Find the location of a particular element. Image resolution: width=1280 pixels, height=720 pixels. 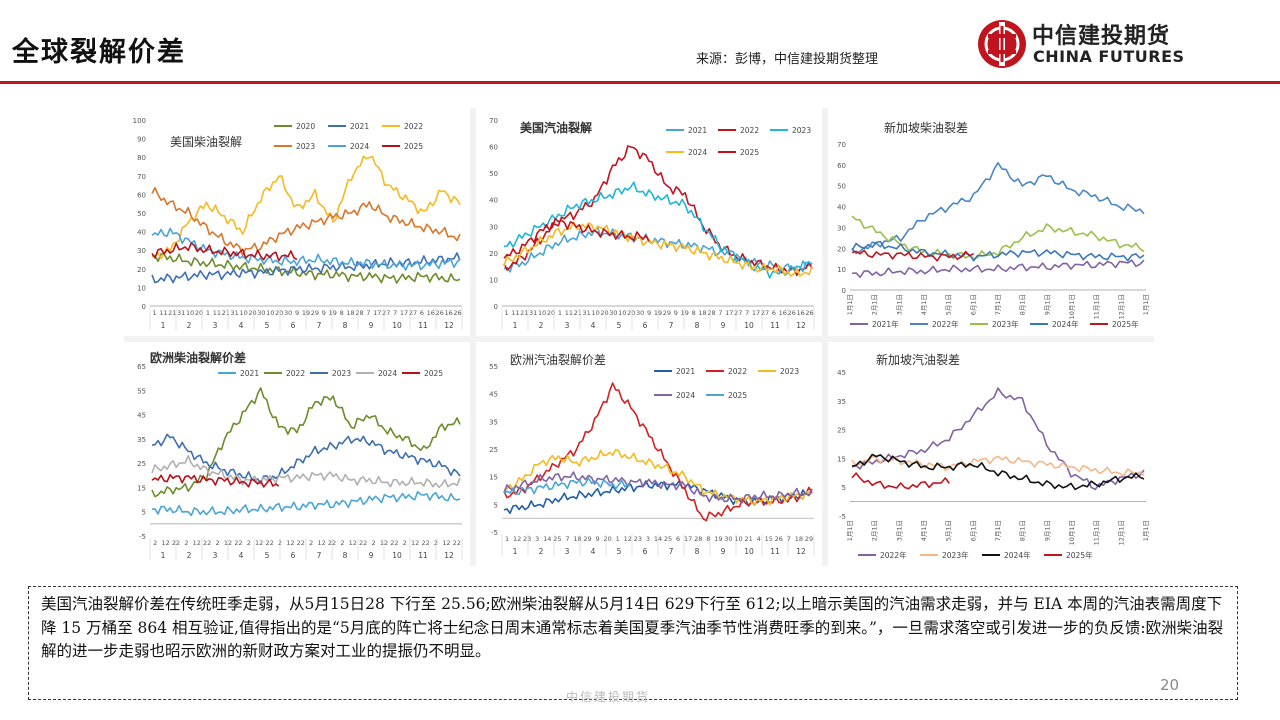

y-tick-label: 60 is located at coordinates (493, 148).